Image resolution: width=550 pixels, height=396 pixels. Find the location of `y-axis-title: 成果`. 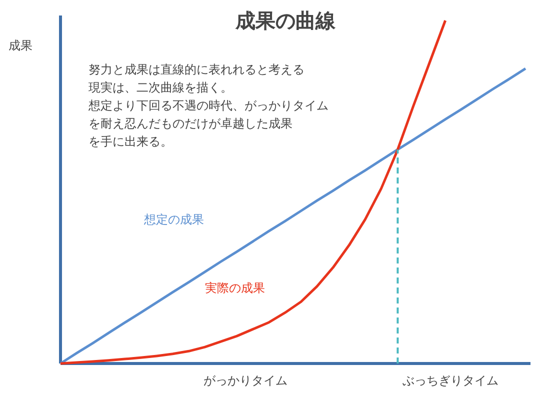

y-axis-title: 成果 is located at coordinates (20, 45).